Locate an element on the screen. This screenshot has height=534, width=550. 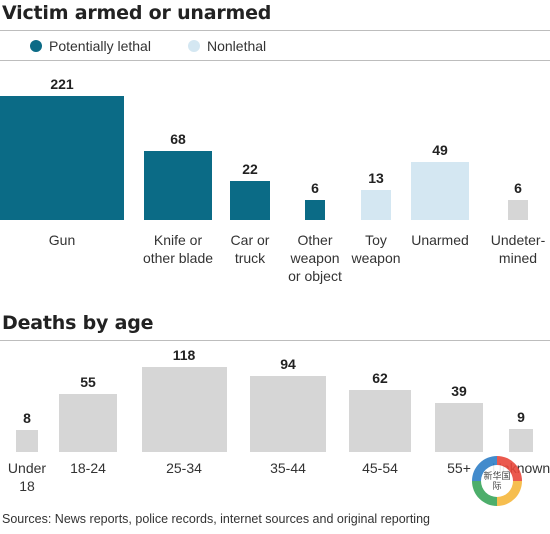
category-label-0-5: Unarmed is located at coordinates (440, 240).